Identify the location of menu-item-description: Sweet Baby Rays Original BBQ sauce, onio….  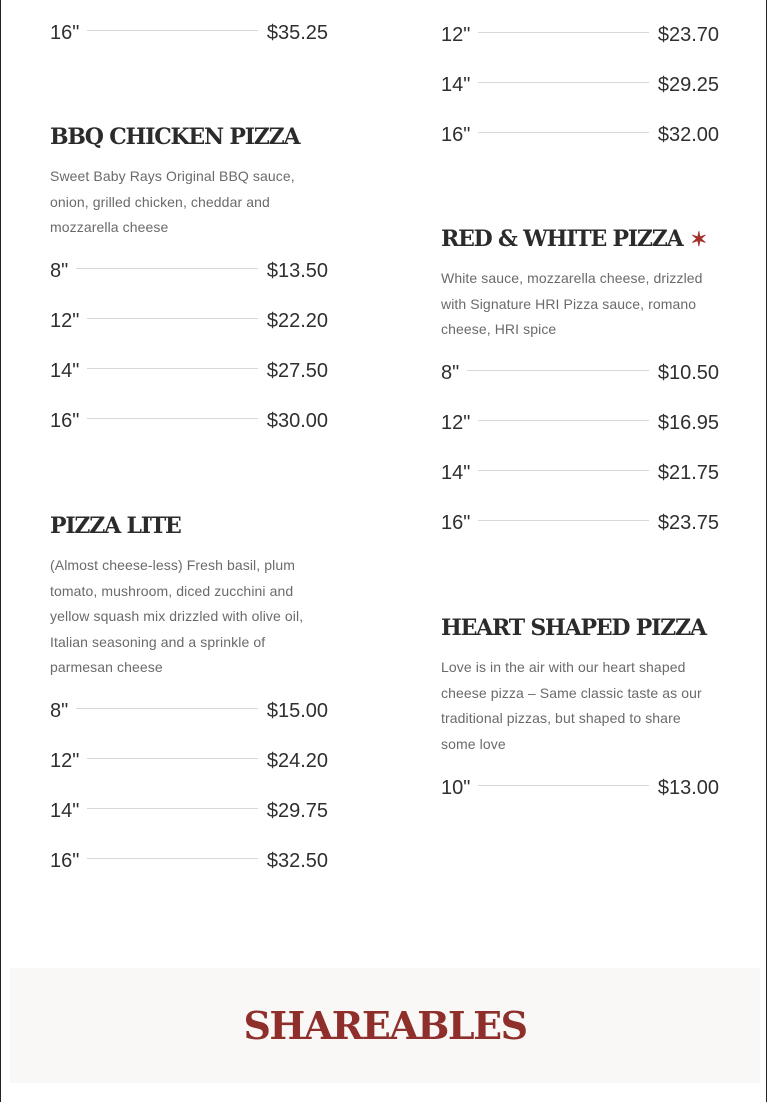
(172, 202).